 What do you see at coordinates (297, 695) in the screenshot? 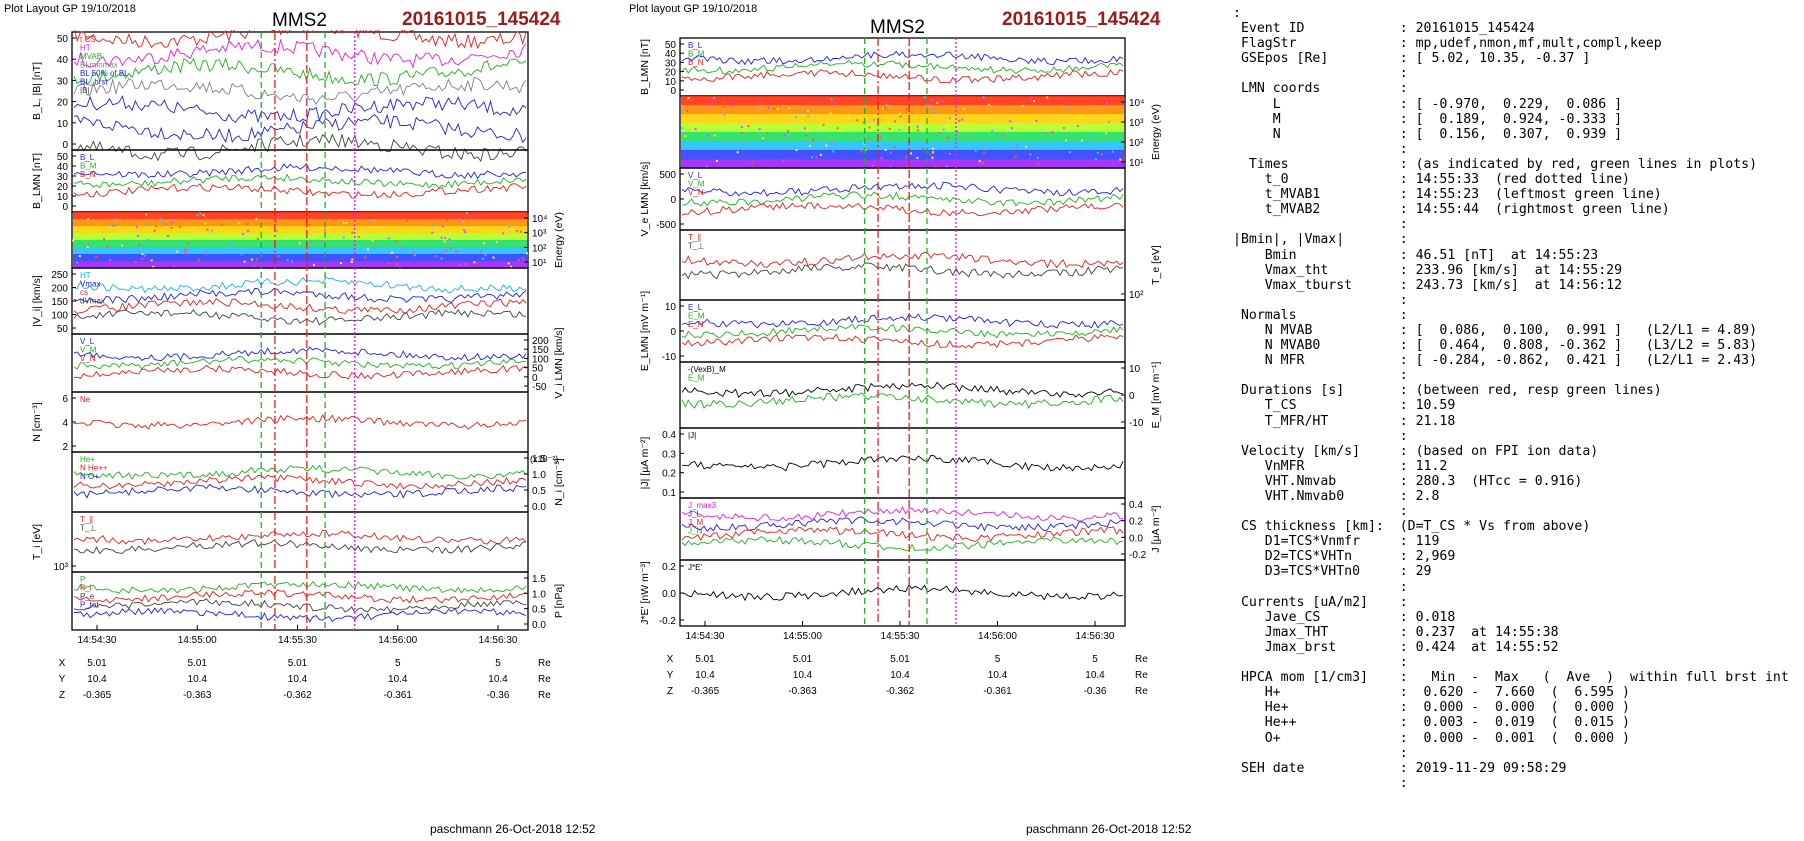
I see `coord-value: -0.362` at bounding box center [297, 695].